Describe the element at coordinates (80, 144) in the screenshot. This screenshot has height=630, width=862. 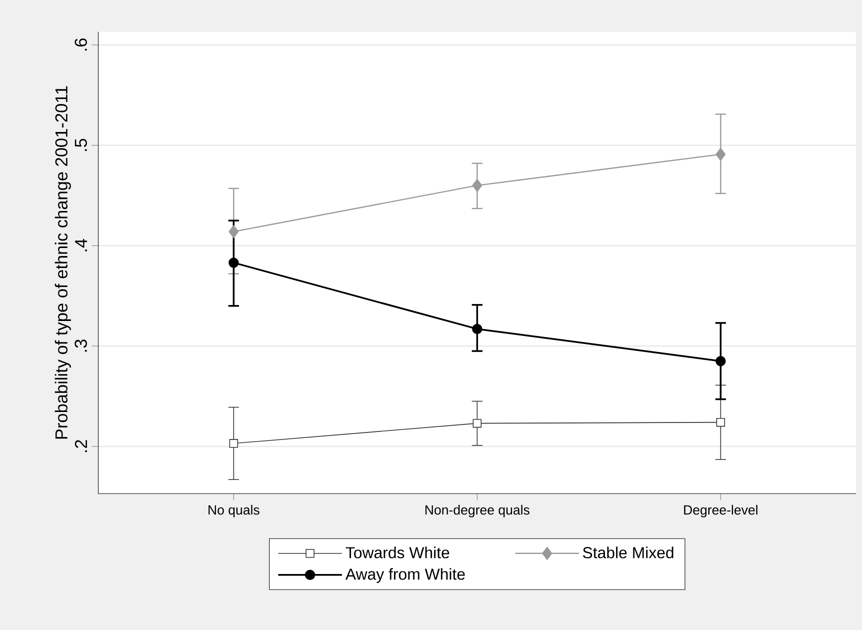
I see `y-tick-label: .5` at that location.